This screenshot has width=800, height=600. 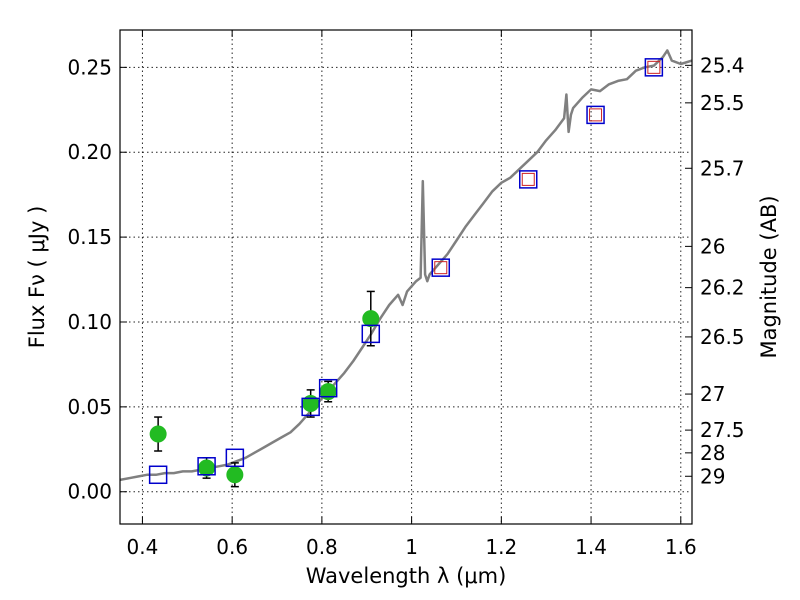 I want to click on observed-photometry, so click(x=264, y=389).